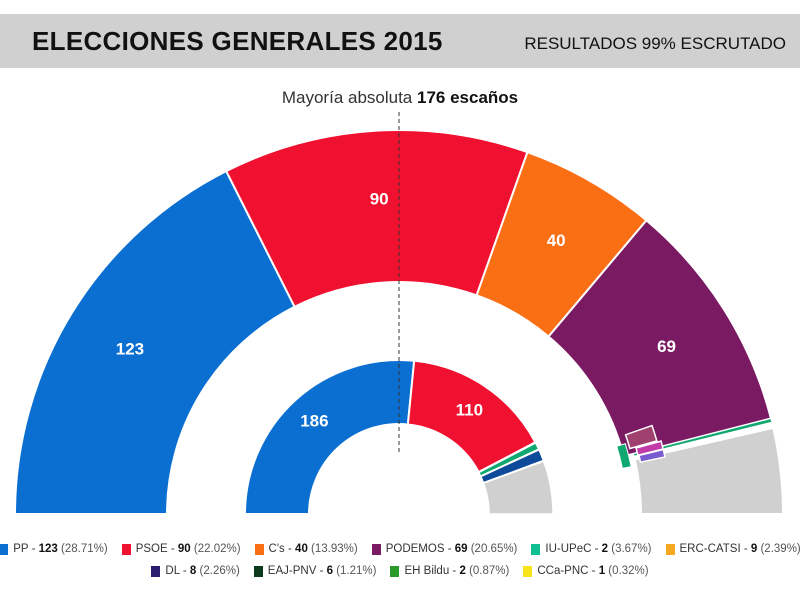 The image size is (800, 600). Describe the element at coordinates (21, 549) in the screenshot. I see `legend-party: PP` at that location.